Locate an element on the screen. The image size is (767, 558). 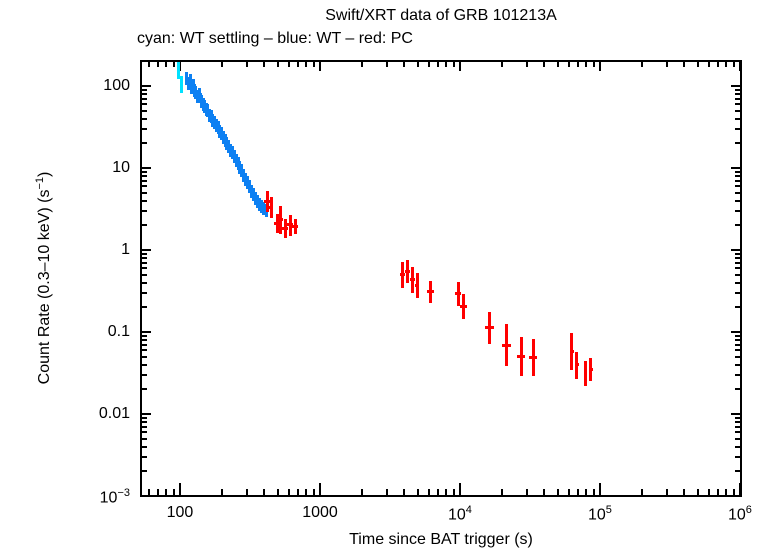
chart-title: Swift/XRT data of GRB 101213A is located at coordinates (441, 15).